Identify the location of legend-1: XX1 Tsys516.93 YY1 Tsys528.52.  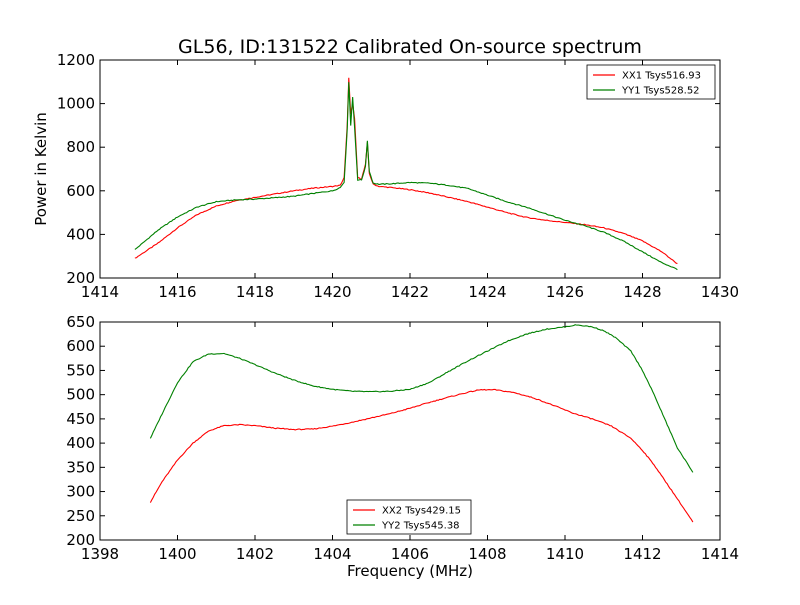
(651, 82).